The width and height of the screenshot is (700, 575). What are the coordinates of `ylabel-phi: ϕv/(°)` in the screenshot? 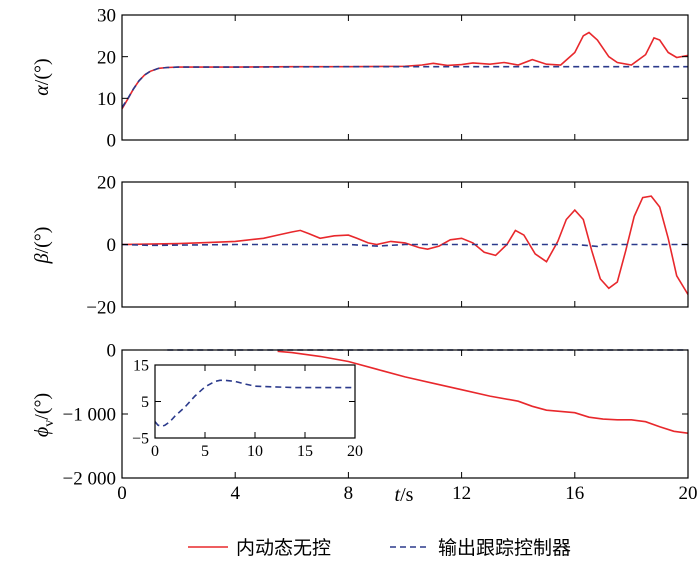 It's located at (44, 415).